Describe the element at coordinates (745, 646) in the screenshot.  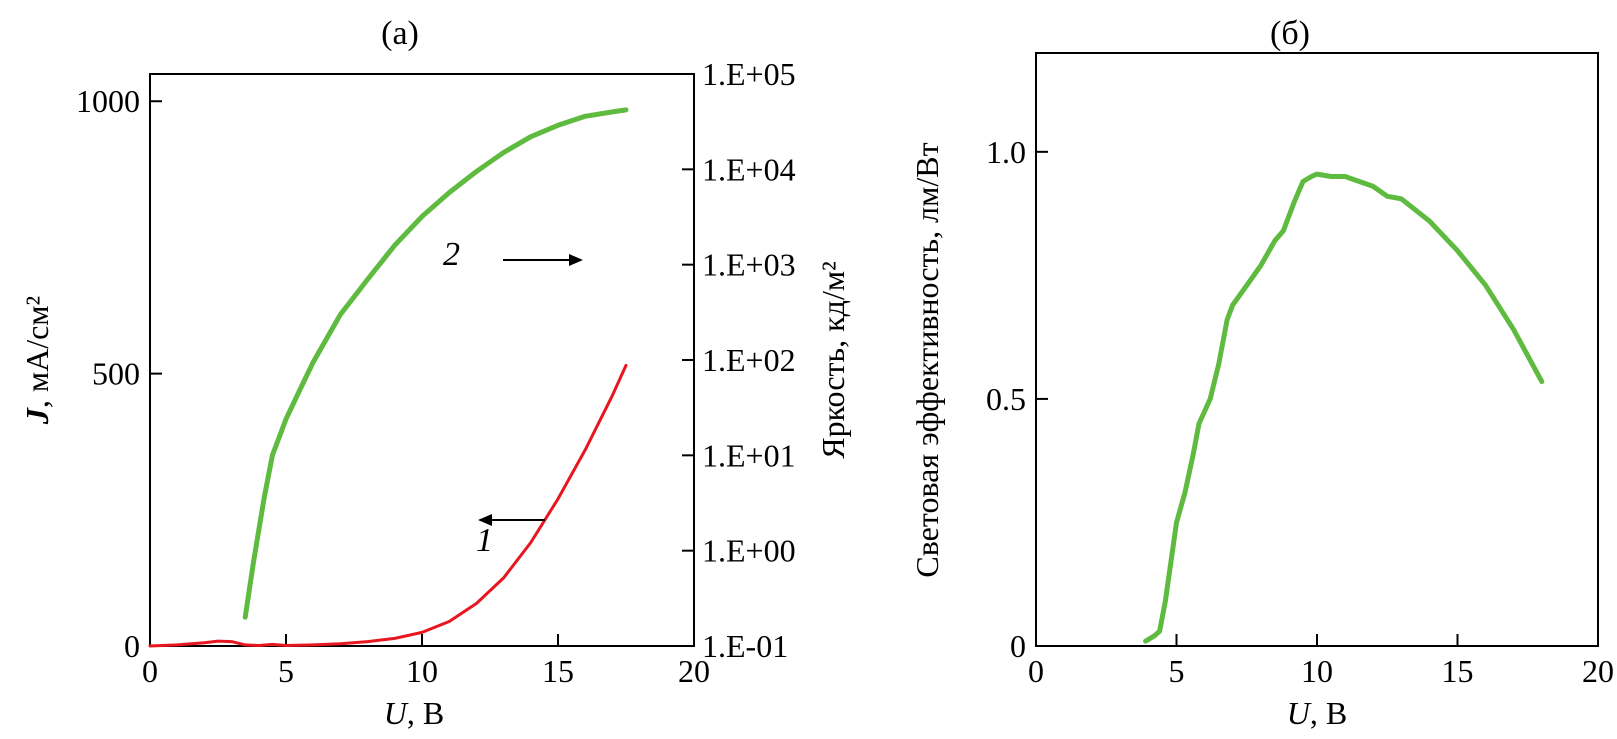
I see `panel-a-y2-tick-label: 1.E-01` at that location.